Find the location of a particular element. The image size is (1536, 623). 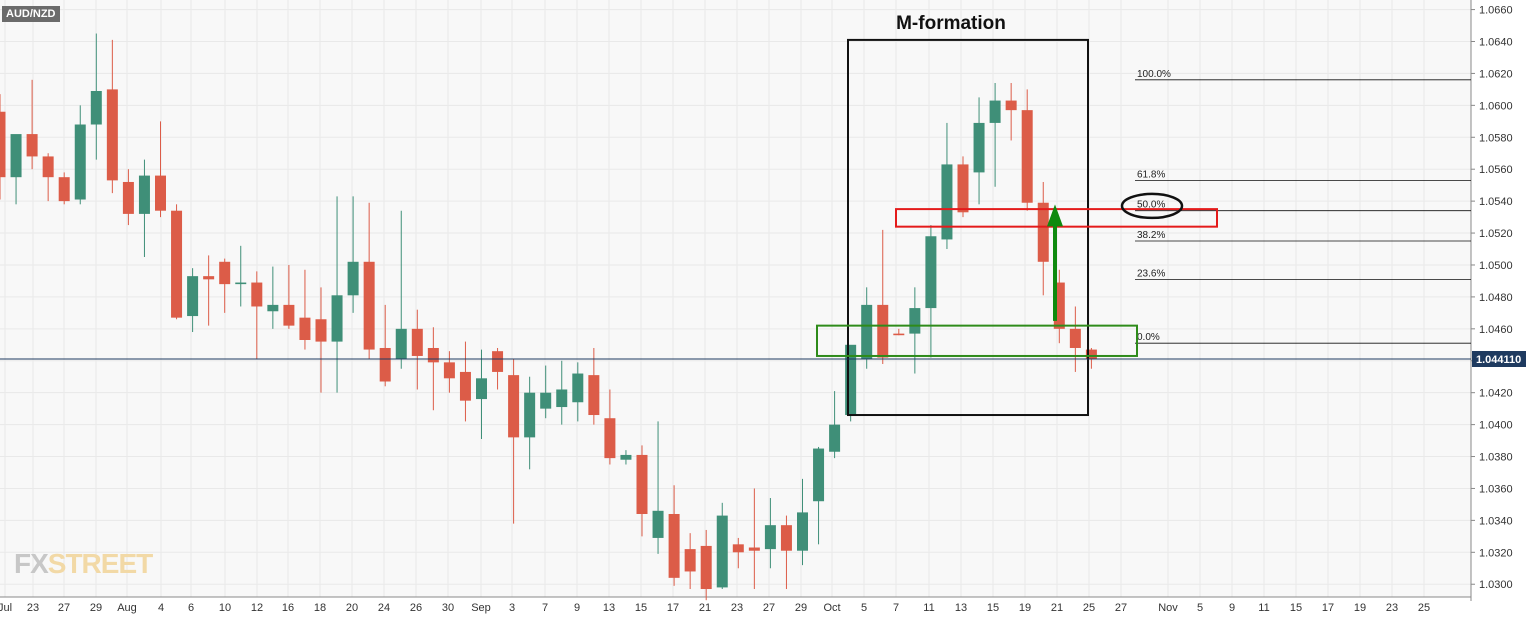

m-formation-title: M-formation is located at coordinates (951, 23).